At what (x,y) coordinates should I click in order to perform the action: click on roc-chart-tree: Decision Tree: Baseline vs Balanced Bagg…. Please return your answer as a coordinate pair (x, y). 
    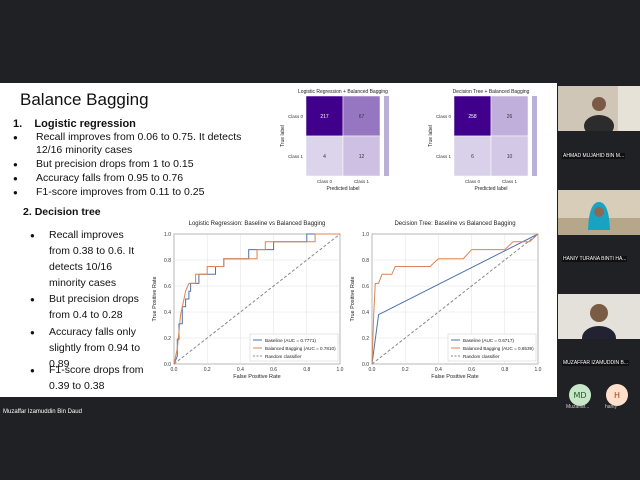
    Looking at the image, I should click on (446, 300).